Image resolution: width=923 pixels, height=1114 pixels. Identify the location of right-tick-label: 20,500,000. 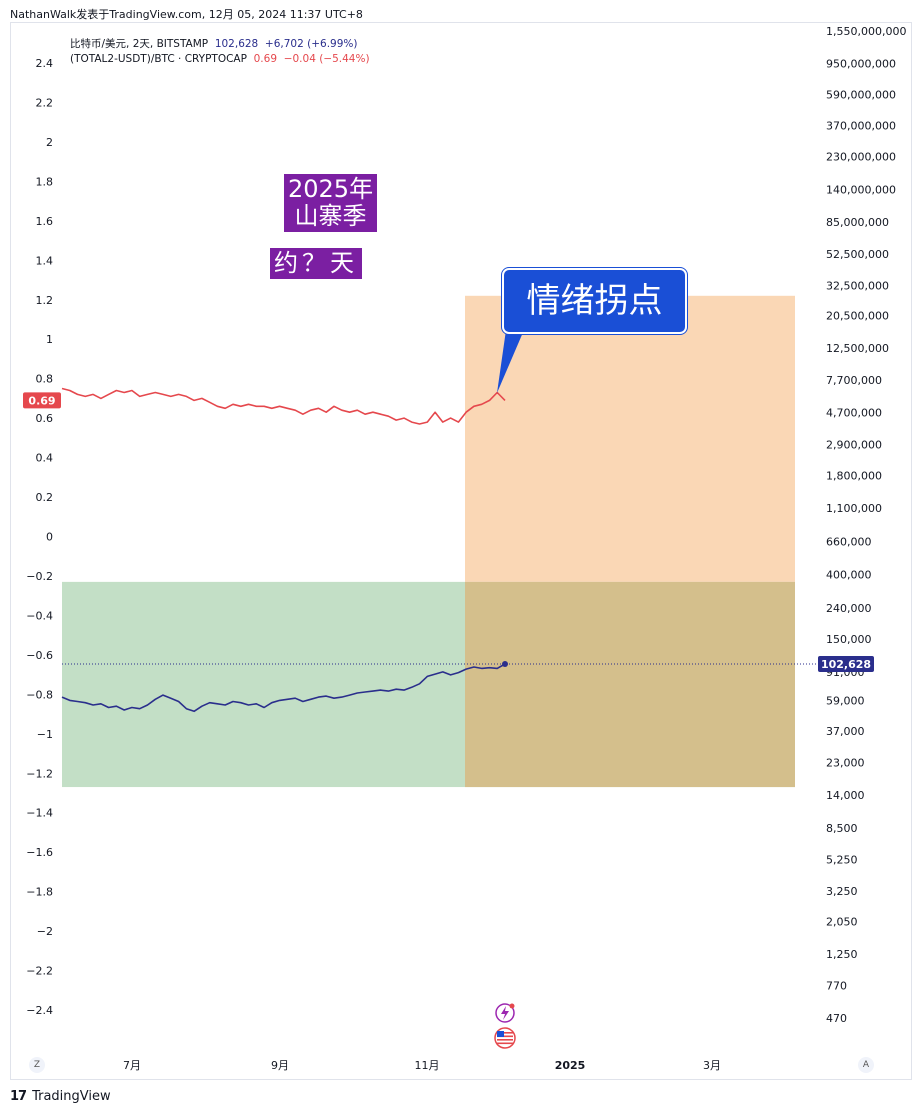
(857, 316).